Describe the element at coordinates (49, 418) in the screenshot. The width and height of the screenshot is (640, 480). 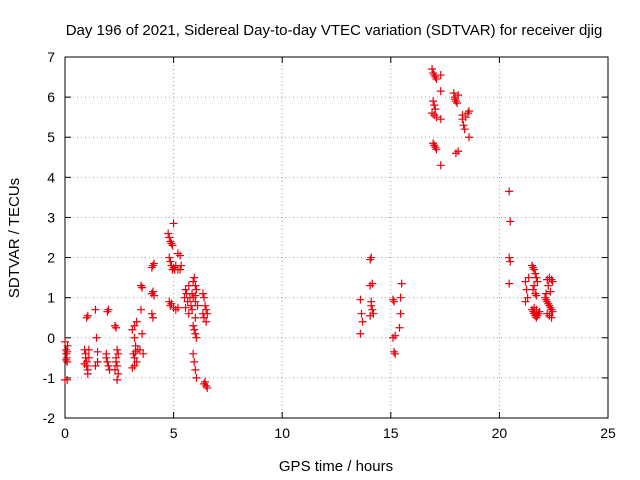
I see `y-tick-label: -2` at that location.